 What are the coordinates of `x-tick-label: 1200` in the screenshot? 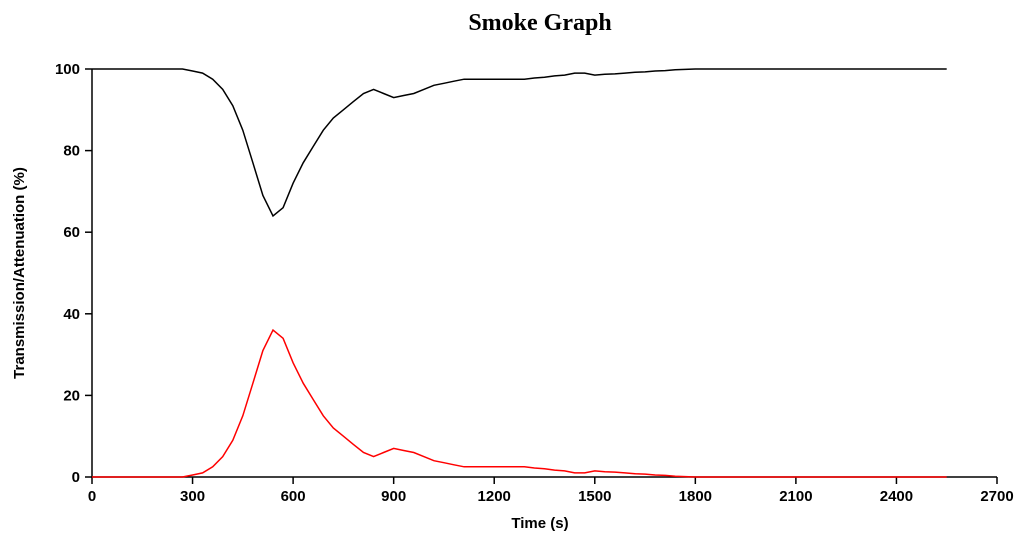 It's located at (494, 496).